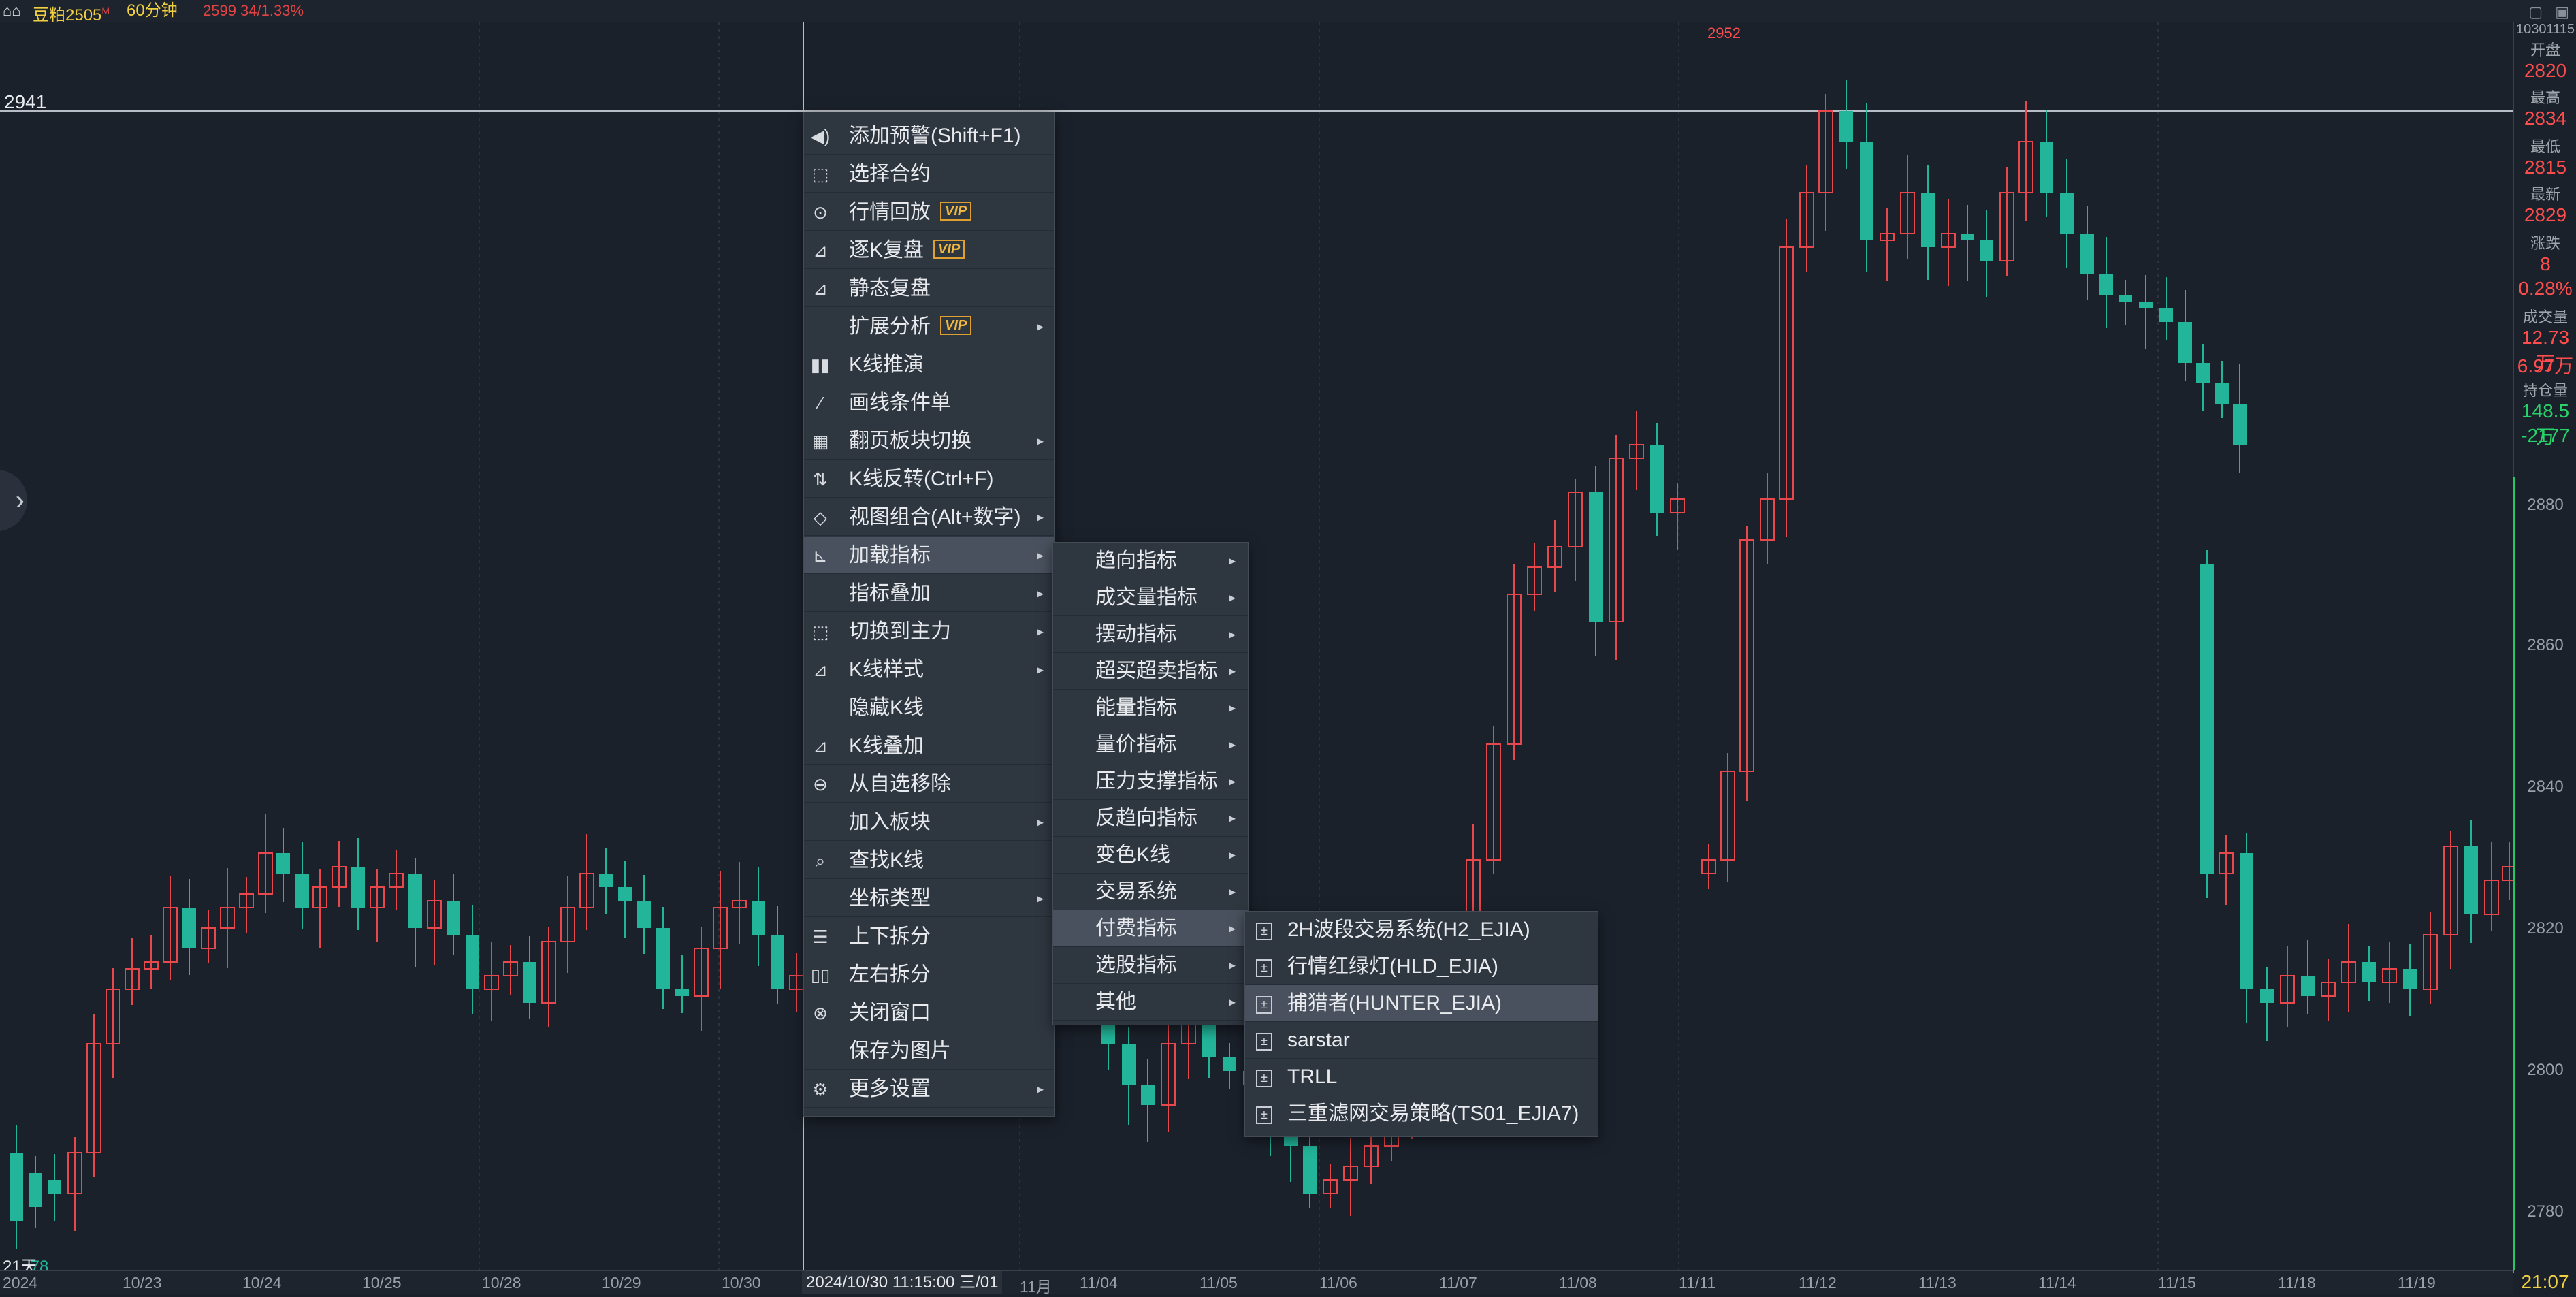 Image resolution: width=2576 pixels, height=1297 pixels. What do you see at coordinates (820, 174) in the screenshot?
I see `select-contract-icon: ⬚` at bounding box center [820, 174].